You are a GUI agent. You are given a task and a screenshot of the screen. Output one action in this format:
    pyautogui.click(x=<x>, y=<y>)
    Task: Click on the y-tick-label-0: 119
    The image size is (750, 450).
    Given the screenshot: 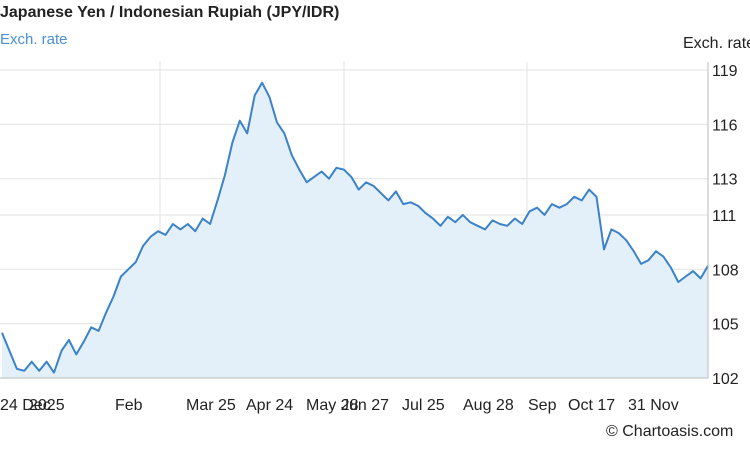 What is the action you would take?
    pyautogui.click(x=725, y=71)
    